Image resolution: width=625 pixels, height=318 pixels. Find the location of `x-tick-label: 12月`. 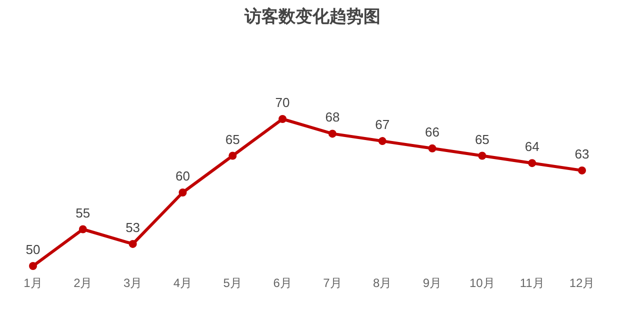

x-tick-label: 12月 is located at coordinates (582, 283).